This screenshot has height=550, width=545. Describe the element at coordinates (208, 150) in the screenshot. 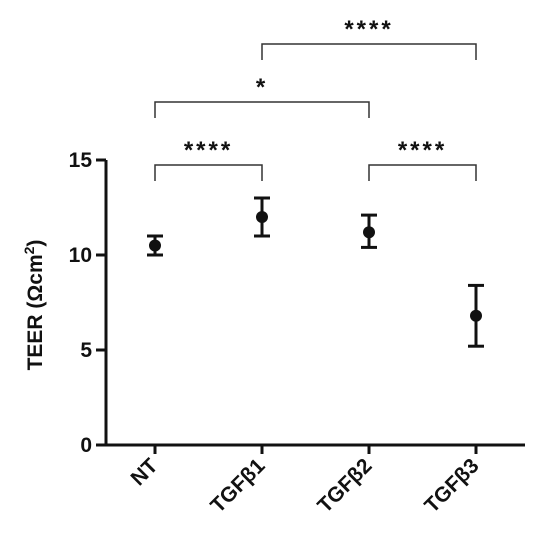

I see `significance-label-0: ****` at that location.